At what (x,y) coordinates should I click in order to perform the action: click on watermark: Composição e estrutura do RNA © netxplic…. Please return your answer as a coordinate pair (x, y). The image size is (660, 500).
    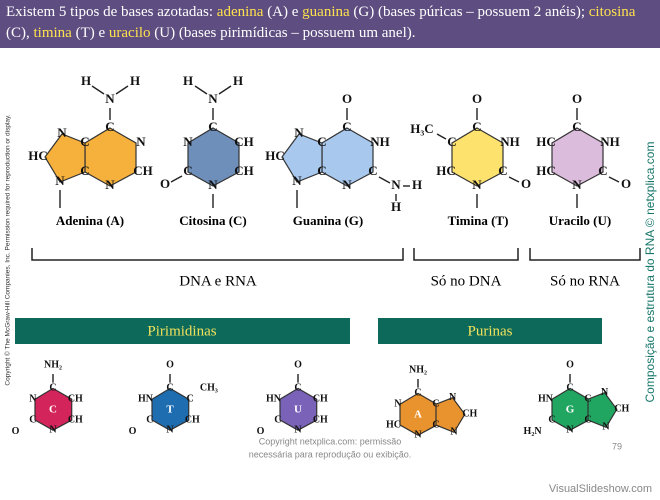
    Looking at the image, I should click on (650, 272).